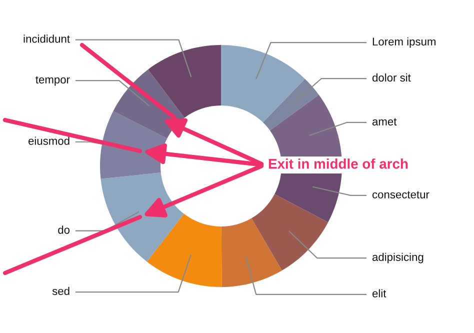  I want to click on slice-label: eiusmod, so click(49, 140).